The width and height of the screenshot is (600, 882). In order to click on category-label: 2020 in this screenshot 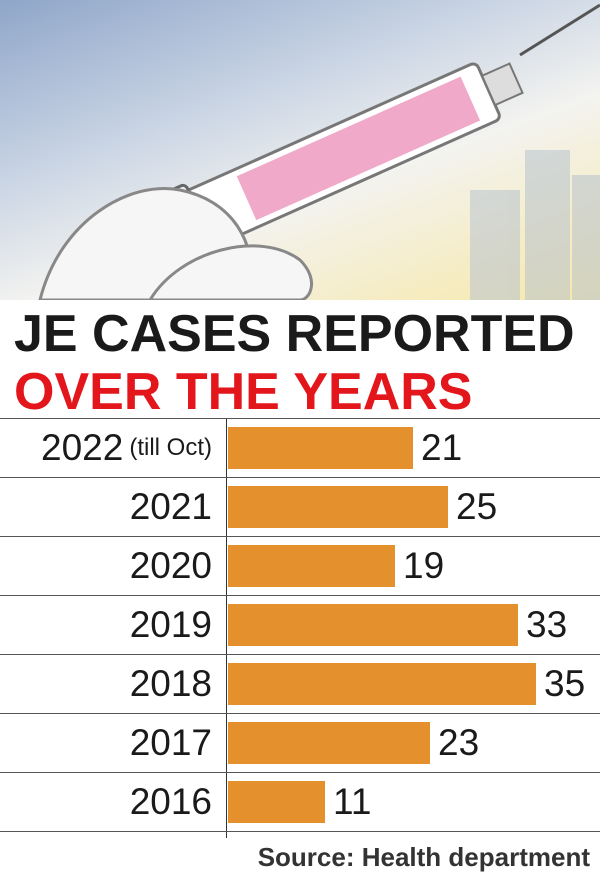, I will do `click(171, 565)`.